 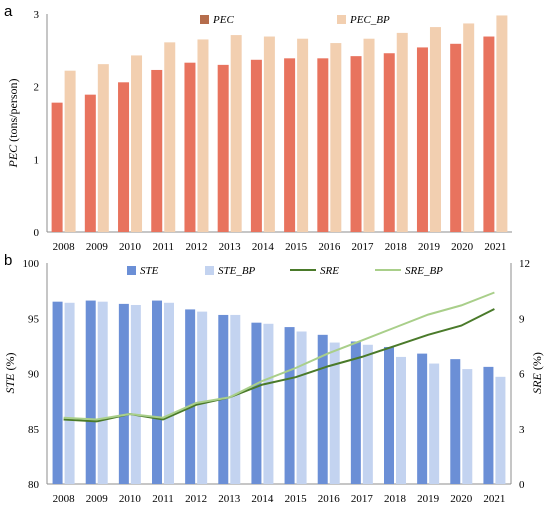 I want to click on panel-a-x-tick-label: 2016, so click(x=329, y=247).